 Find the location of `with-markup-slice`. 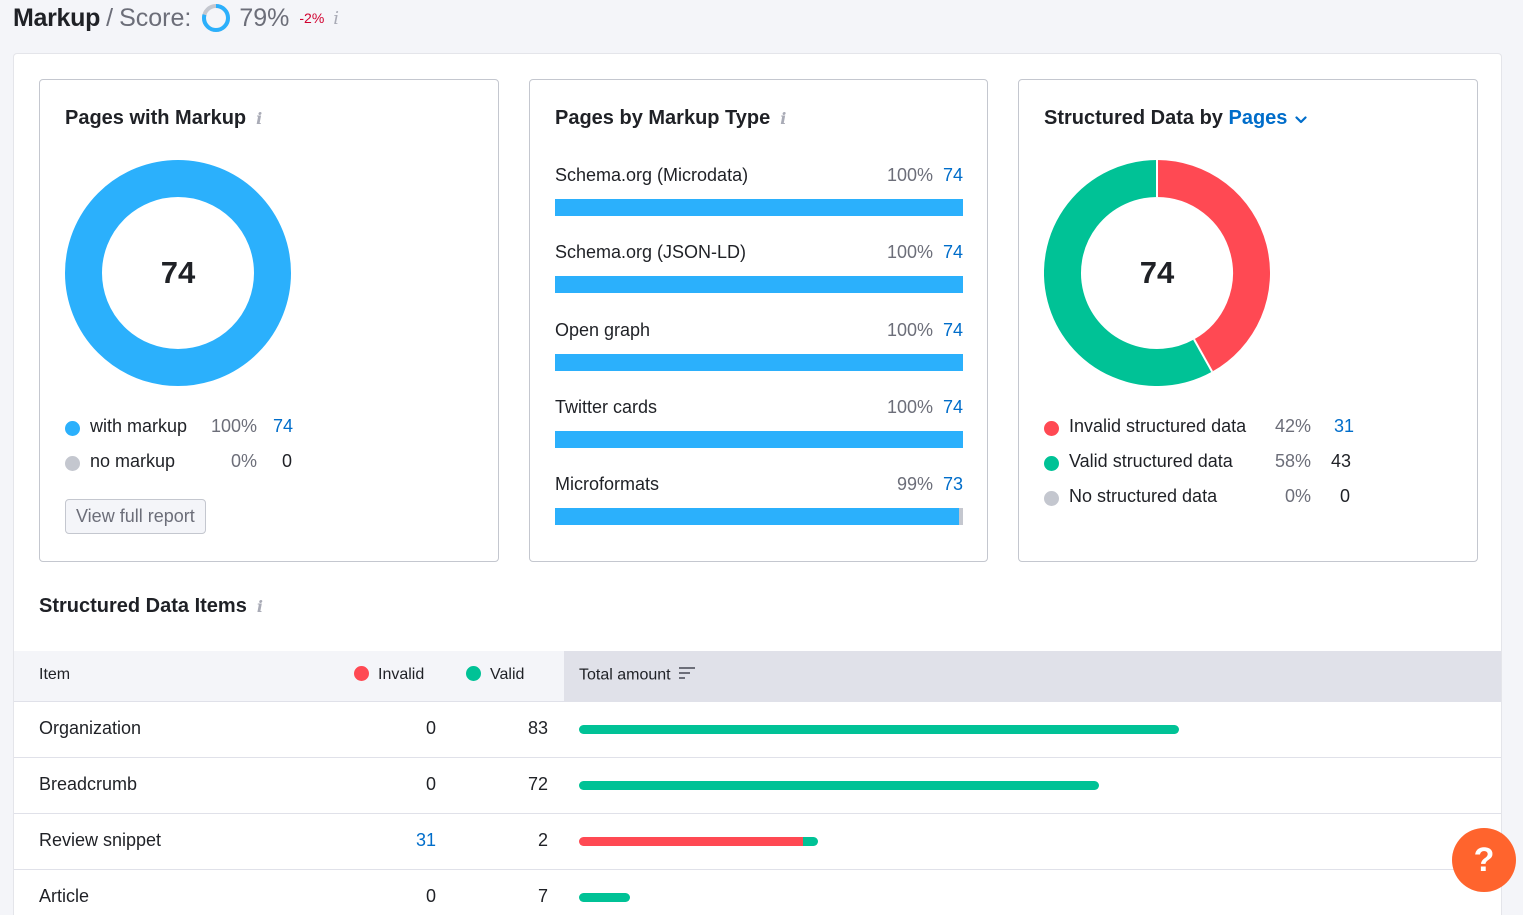

with-markup-slice is located at coordinates (178, 273).